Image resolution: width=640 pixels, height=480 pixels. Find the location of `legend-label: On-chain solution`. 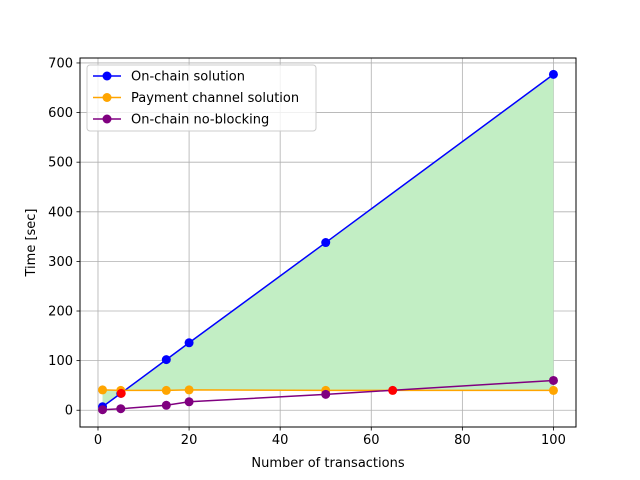

legend-label: On-chain solution is located at coordinates (188, 77).